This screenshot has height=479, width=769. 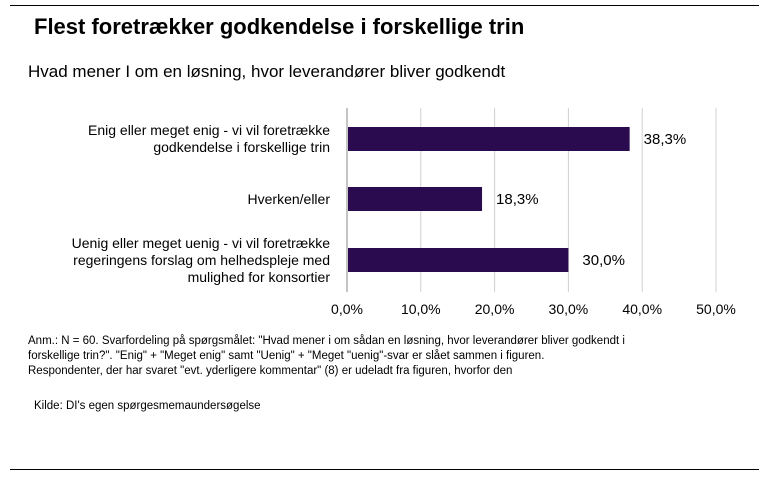 I want to click on category-label-line: Hverken/eller, so click(x=288, y=198).